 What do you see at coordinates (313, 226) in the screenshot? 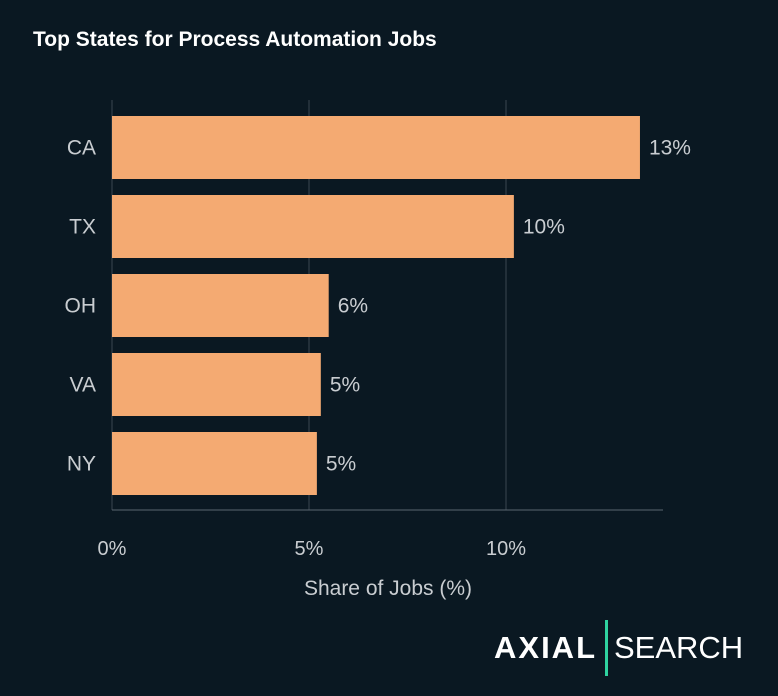
I see `bar-tx` at bounding box center [313, 226].